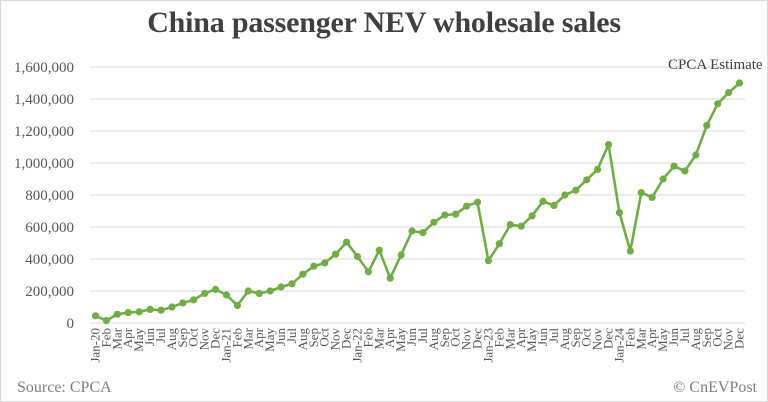 Image resolution: width=768 pixels, height=402 pixels. What do you see at coordinates (49, 196) in the screenshot?
I see `y-tick-label: 800,000` at bounding box center [49, 196].